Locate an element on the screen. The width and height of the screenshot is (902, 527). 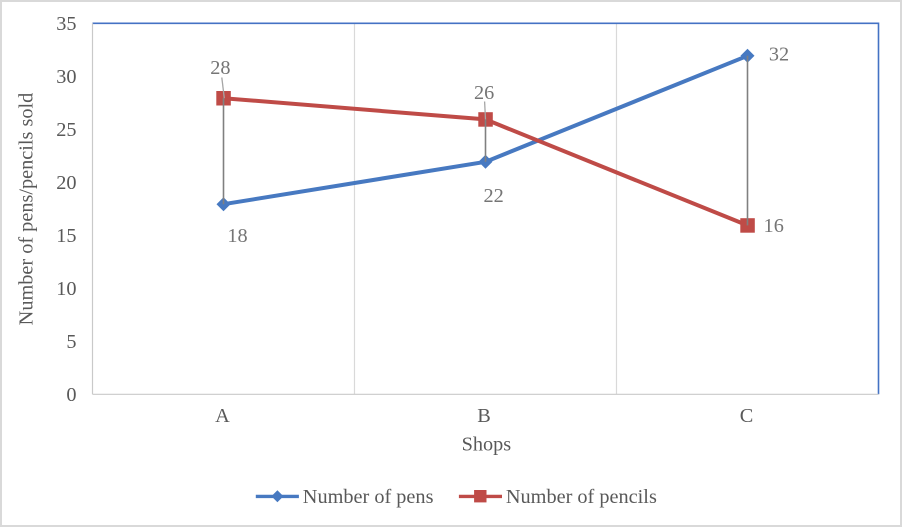
svg-text: 0 is located at coordinates (71, 395).